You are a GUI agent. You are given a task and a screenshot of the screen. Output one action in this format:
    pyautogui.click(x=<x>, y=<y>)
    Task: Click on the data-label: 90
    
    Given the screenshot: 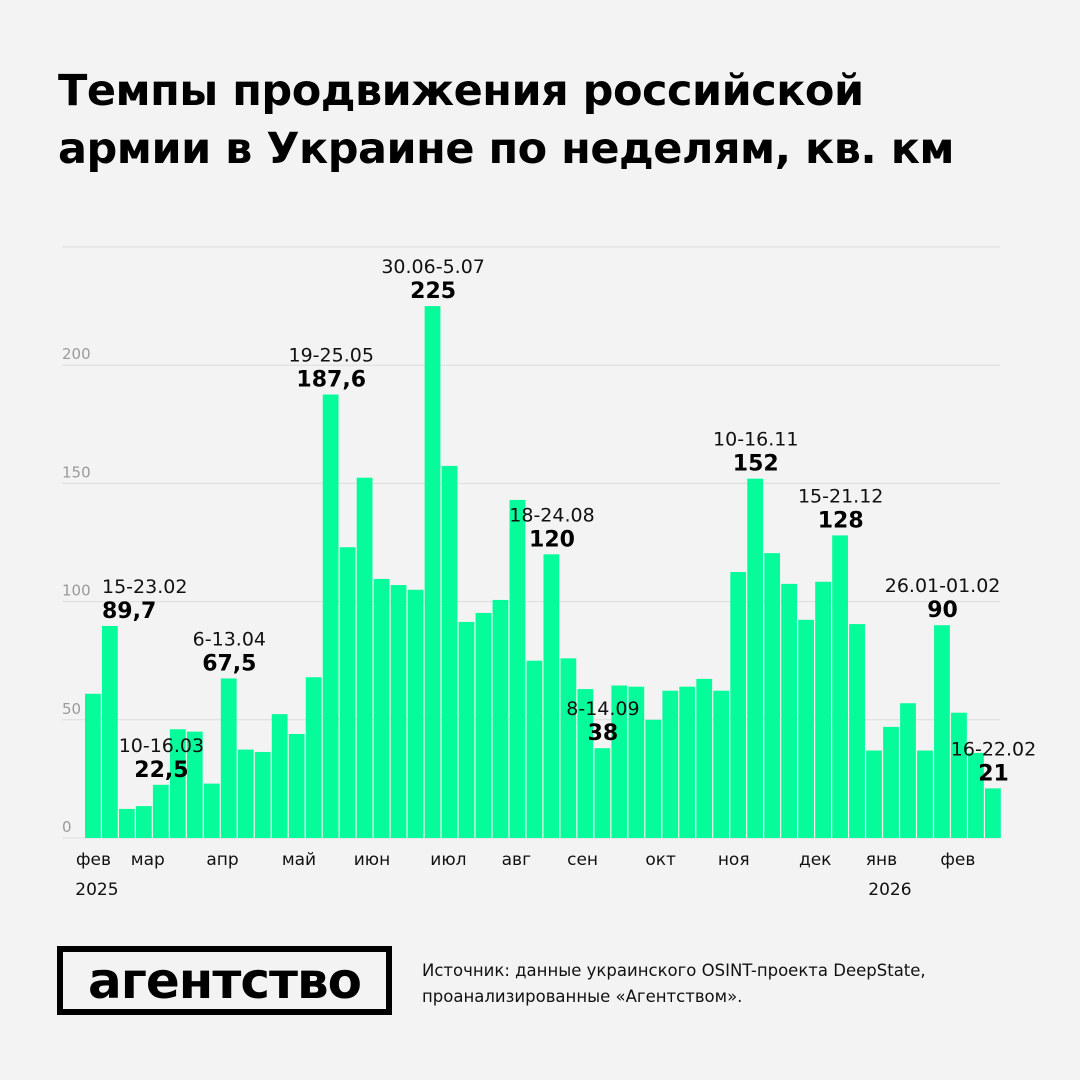 What is the action you would take?
    pyautogui.click(x=942, y=610)
    